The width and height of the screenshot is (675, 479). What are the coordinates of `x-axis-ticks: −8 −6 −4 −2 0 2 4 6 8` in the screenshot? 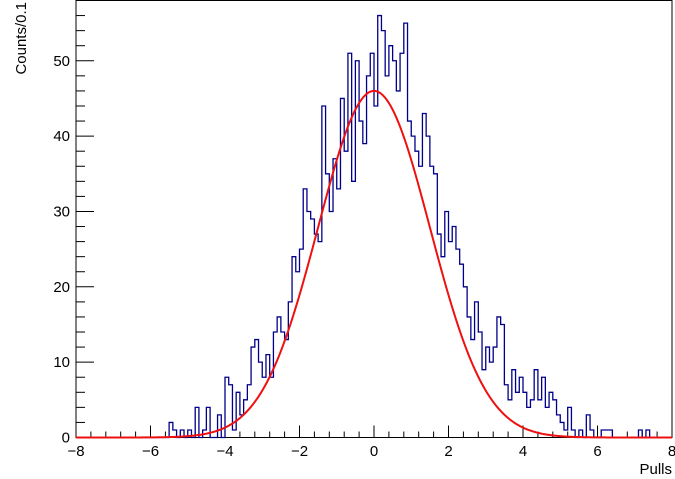 It's located at (371, 442).